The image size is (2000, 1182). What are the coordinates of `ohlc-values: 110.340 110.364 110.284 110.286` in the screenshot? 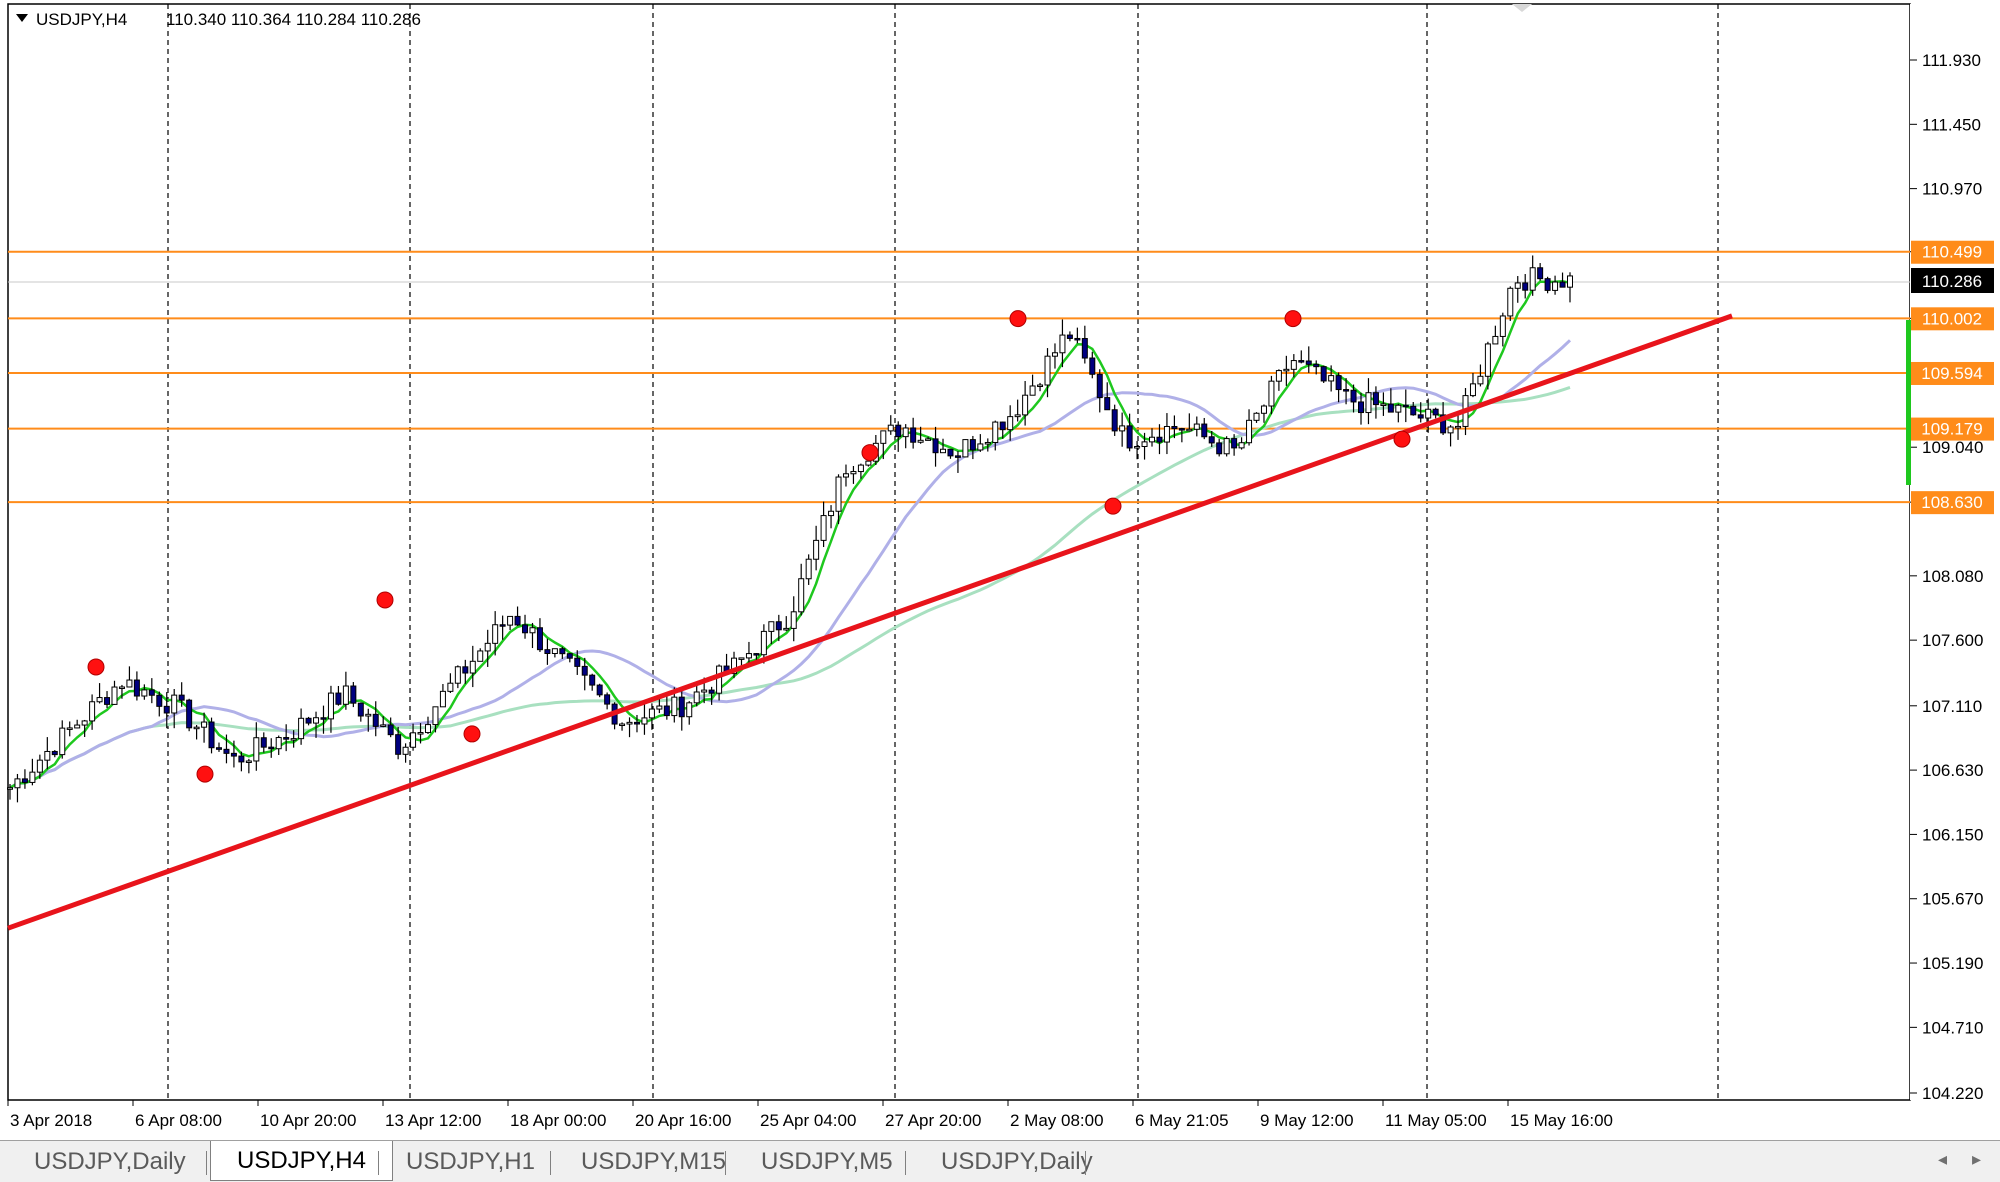 It's located at (293, 19).